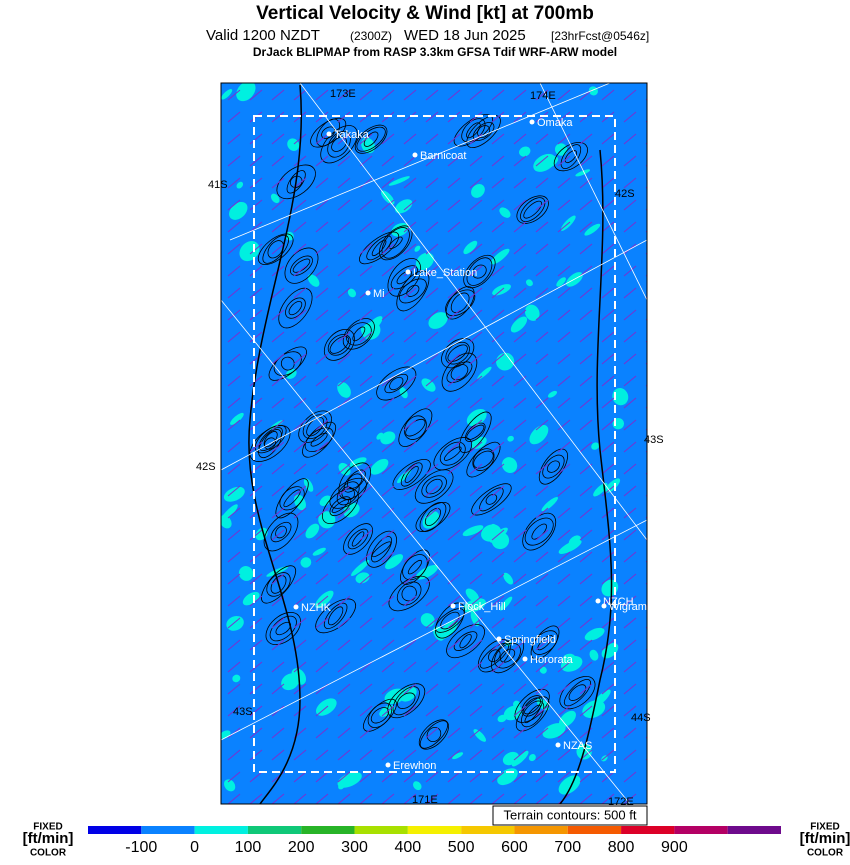 The width and height of the screenshot is (850, 865). I want to click on grid-label: 42S, so click(625, 194).